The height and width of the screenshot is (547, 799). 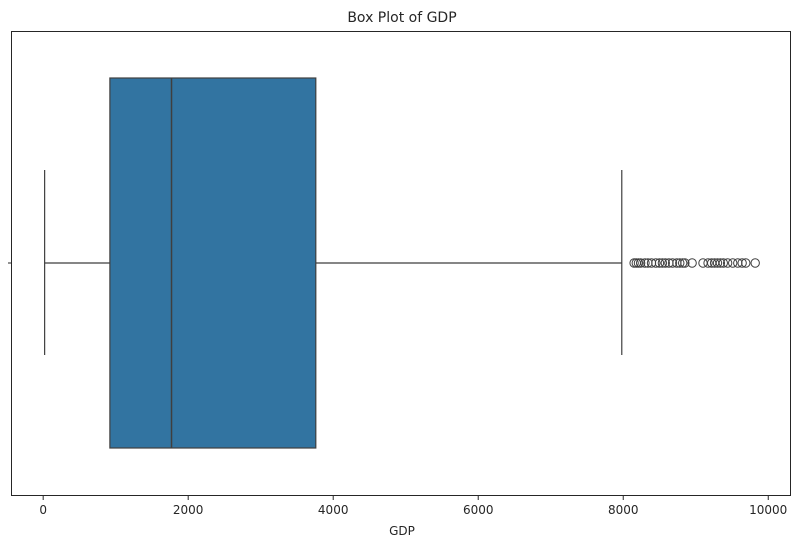 I want to click on x-tick-label: 8000, so click(x=623, y=510).